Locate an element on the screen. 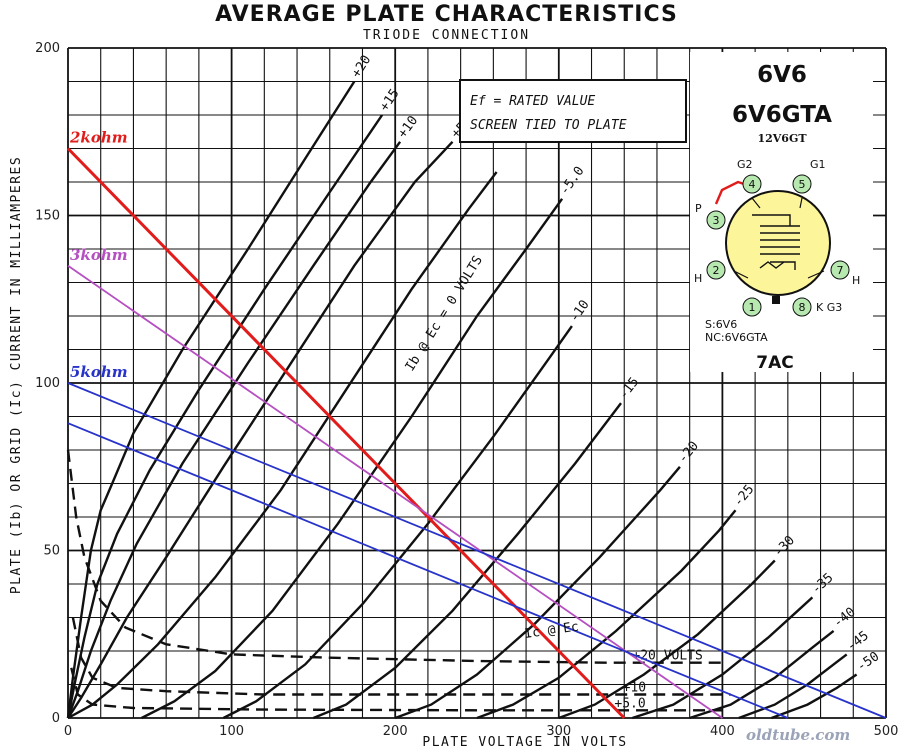 This screenshot has width=903, height=750. plate-curves-label: Ib @ Ec = 0 VOLTS is located at coordinates (444, 313).